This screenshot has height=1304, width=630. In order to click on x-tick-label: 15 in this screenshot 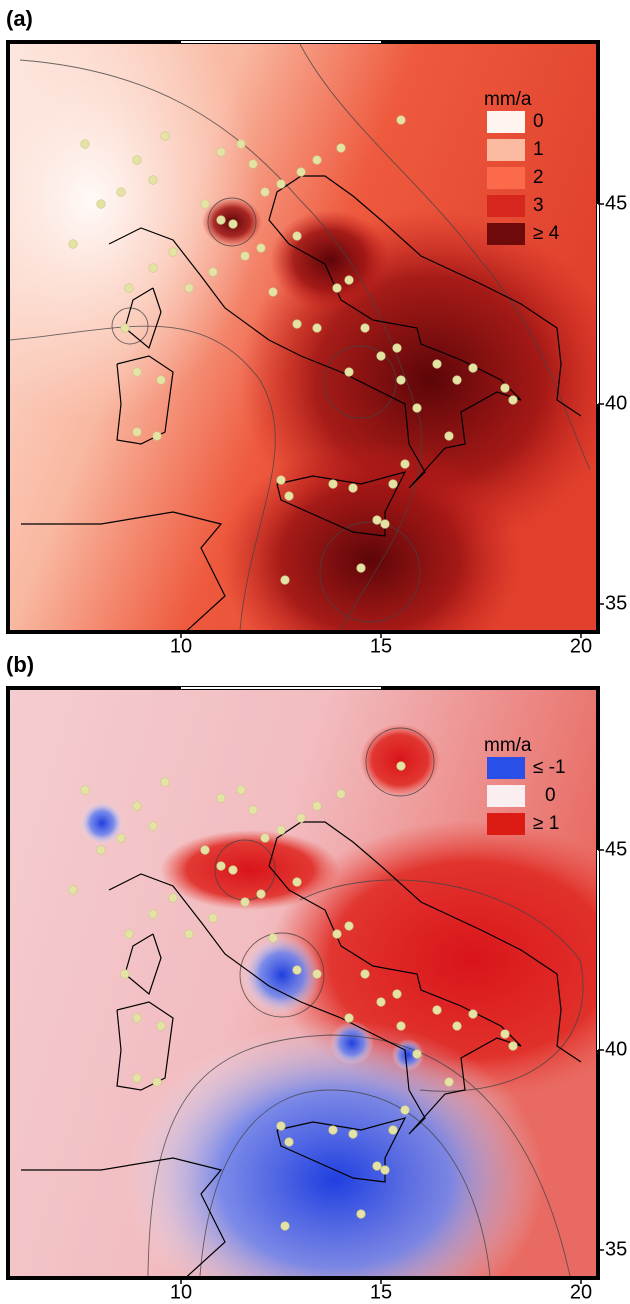, I will do `click(381, 646)`.